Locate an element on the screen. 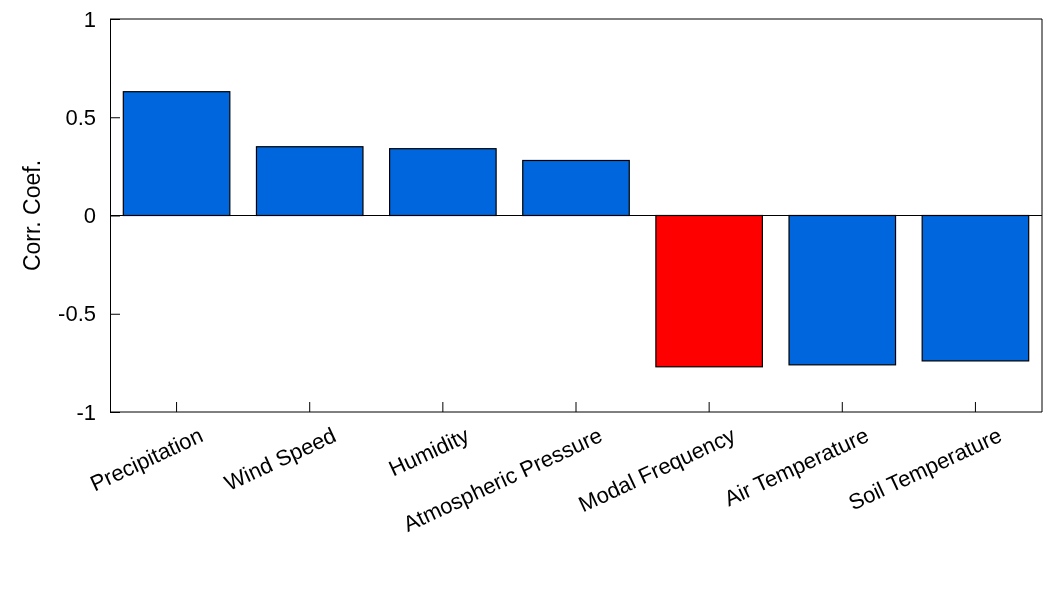 The height and width of the screenshot is (609, 1048). y-tick-label: 1 is located at coordinates (89, 19).